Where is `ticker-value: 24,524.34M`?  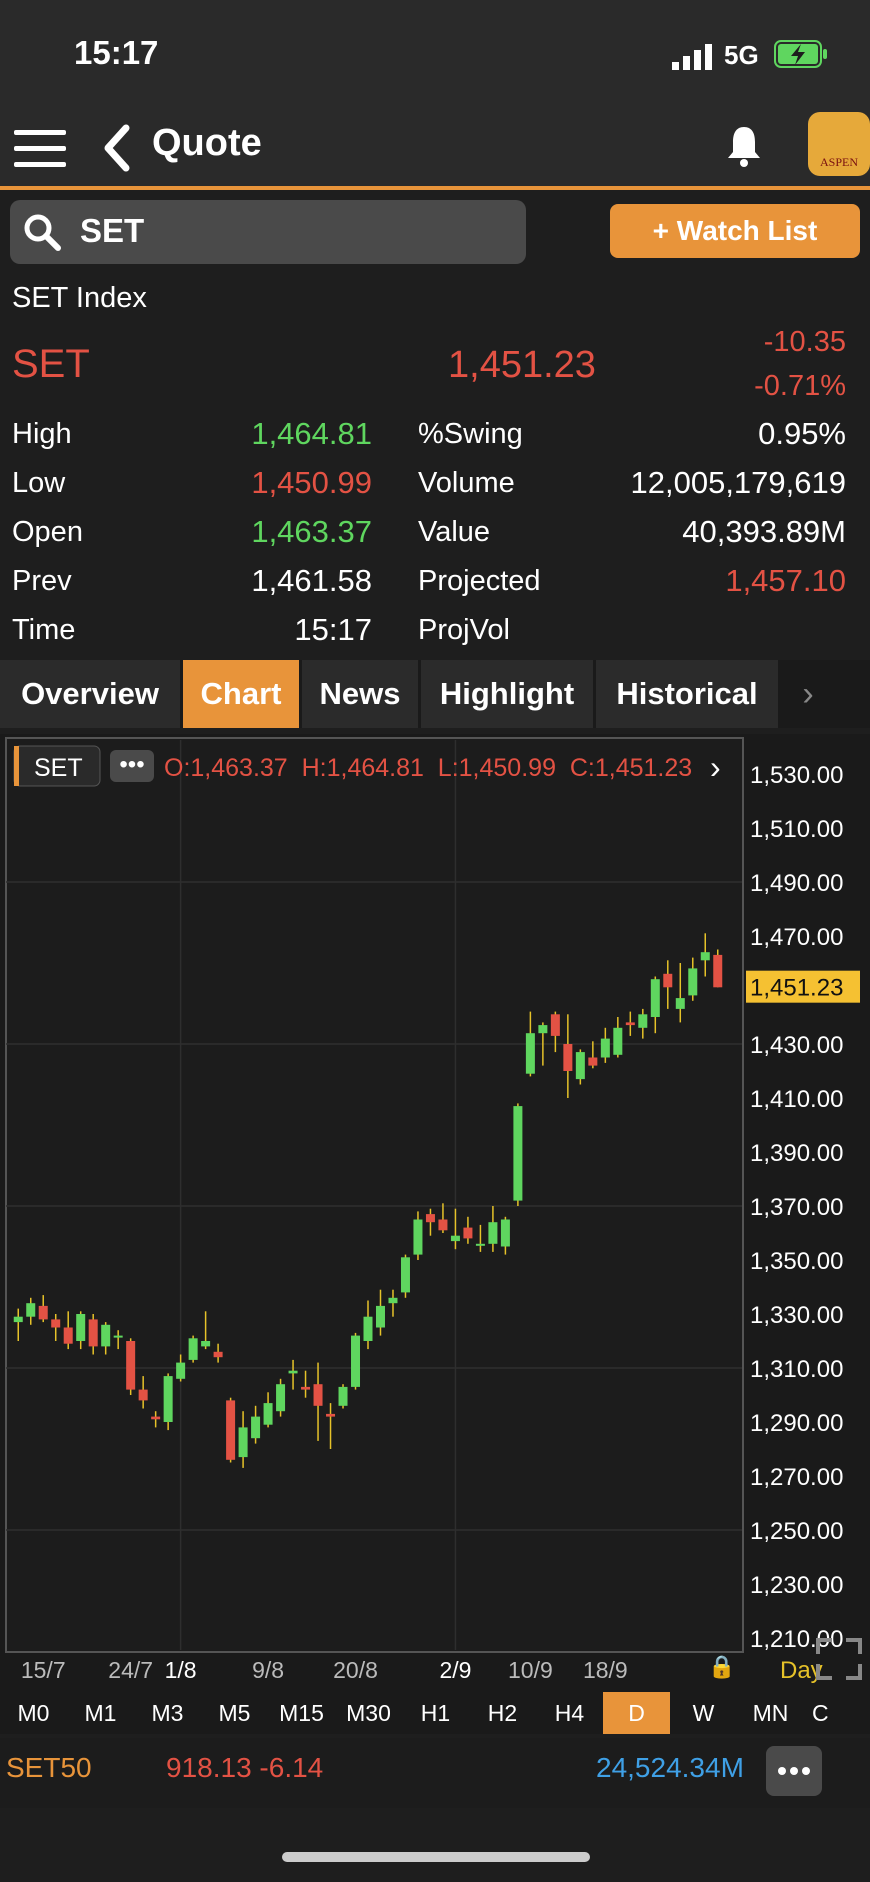 ticker-value: 24,524.34M is located at coordinates (670, 1767).